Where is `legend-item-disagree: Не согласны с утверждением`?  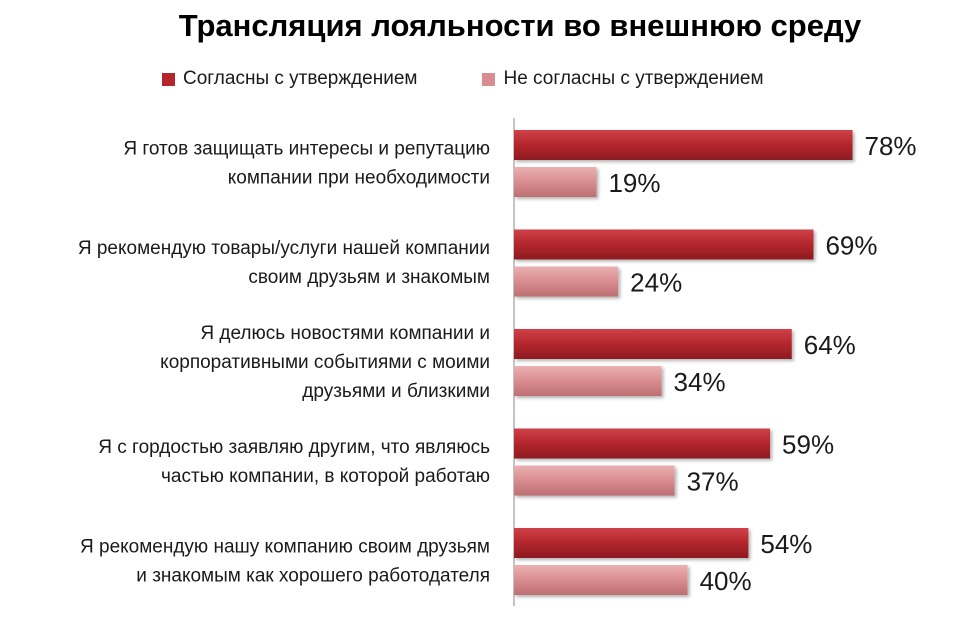 legend-item-disagree: Не согласны с утверждением is located at coordinates (623, 79).